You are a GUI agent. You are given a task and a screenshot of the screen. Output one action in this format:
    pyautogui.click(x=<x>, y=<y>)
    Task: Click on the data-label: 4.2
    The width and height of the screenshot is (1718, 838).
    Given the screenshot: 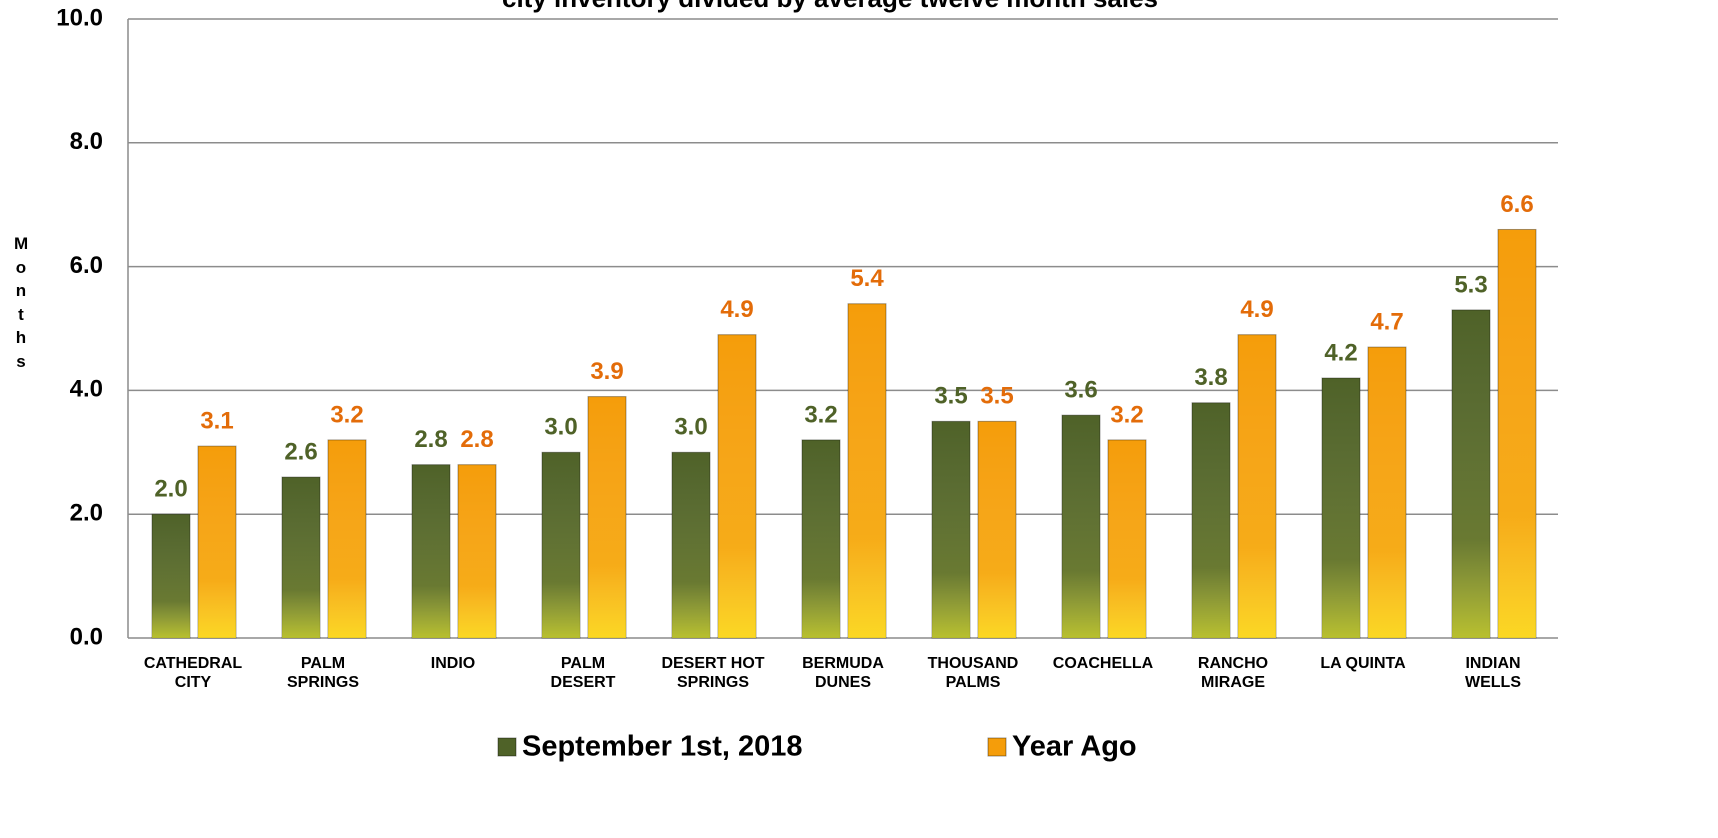 What is the action you would take?
    pyautogui.click(x=1340, y=352)
    